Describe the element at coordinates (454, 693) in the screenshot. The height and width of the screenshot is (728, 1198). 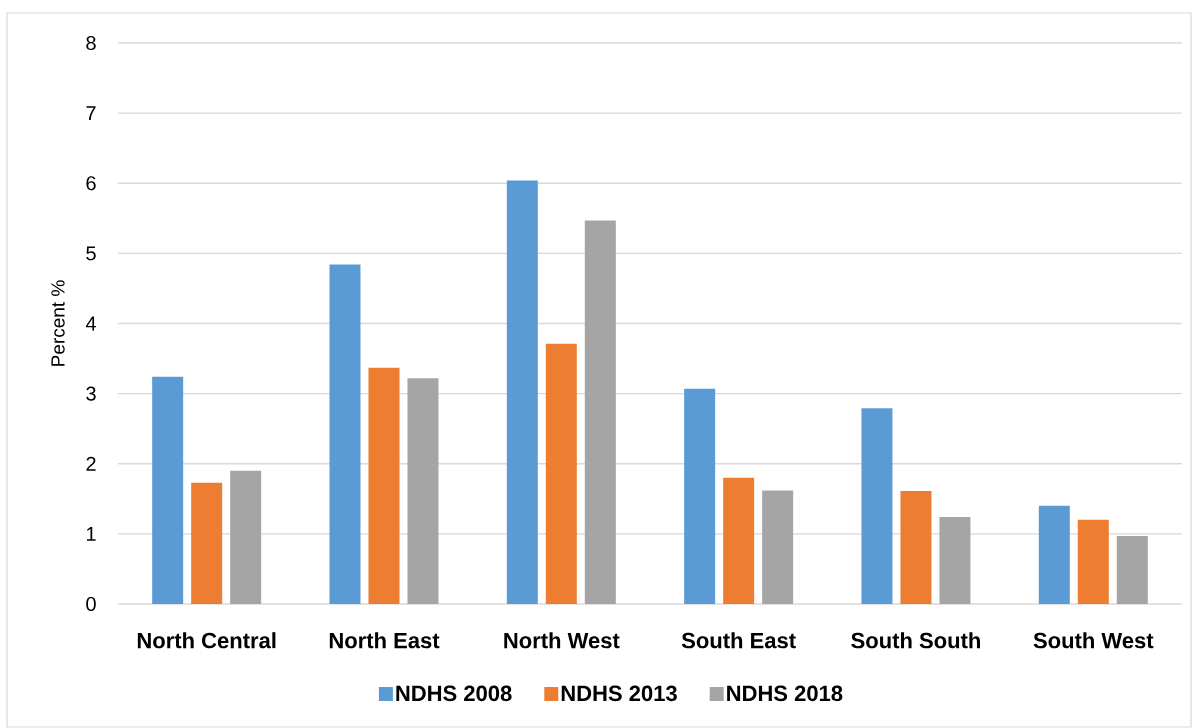
I see `legend-label: NDHS 2008` at that location.